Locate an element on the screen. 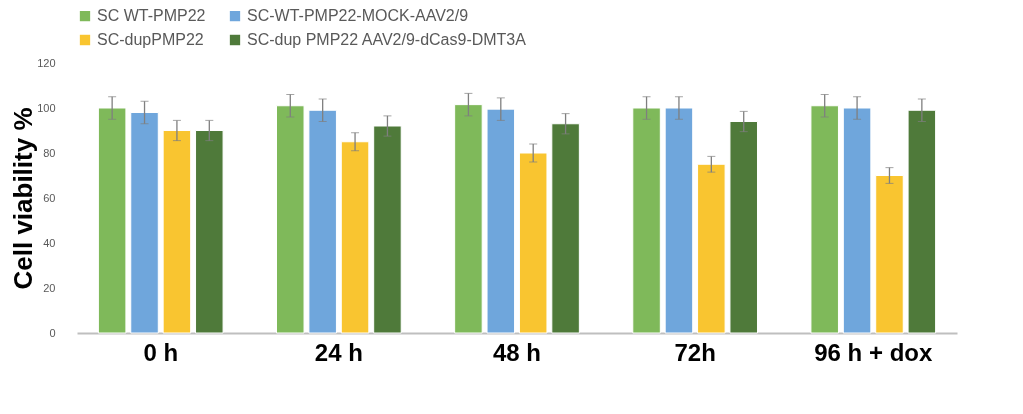  y-tick-label: 60 is located at coordinates (49, 197).